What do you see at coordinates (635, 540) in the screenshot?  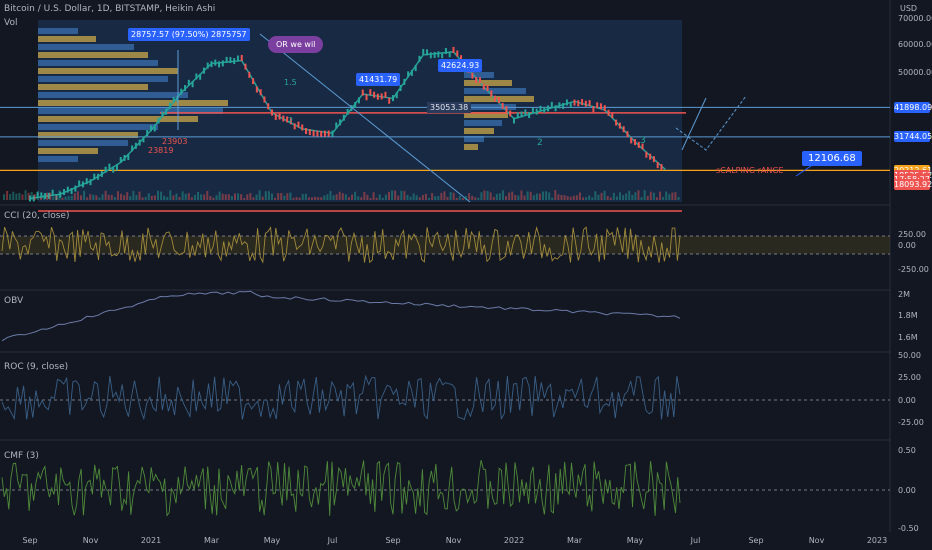 I see `time-axis-label: May` at bounding box center [635, 540].